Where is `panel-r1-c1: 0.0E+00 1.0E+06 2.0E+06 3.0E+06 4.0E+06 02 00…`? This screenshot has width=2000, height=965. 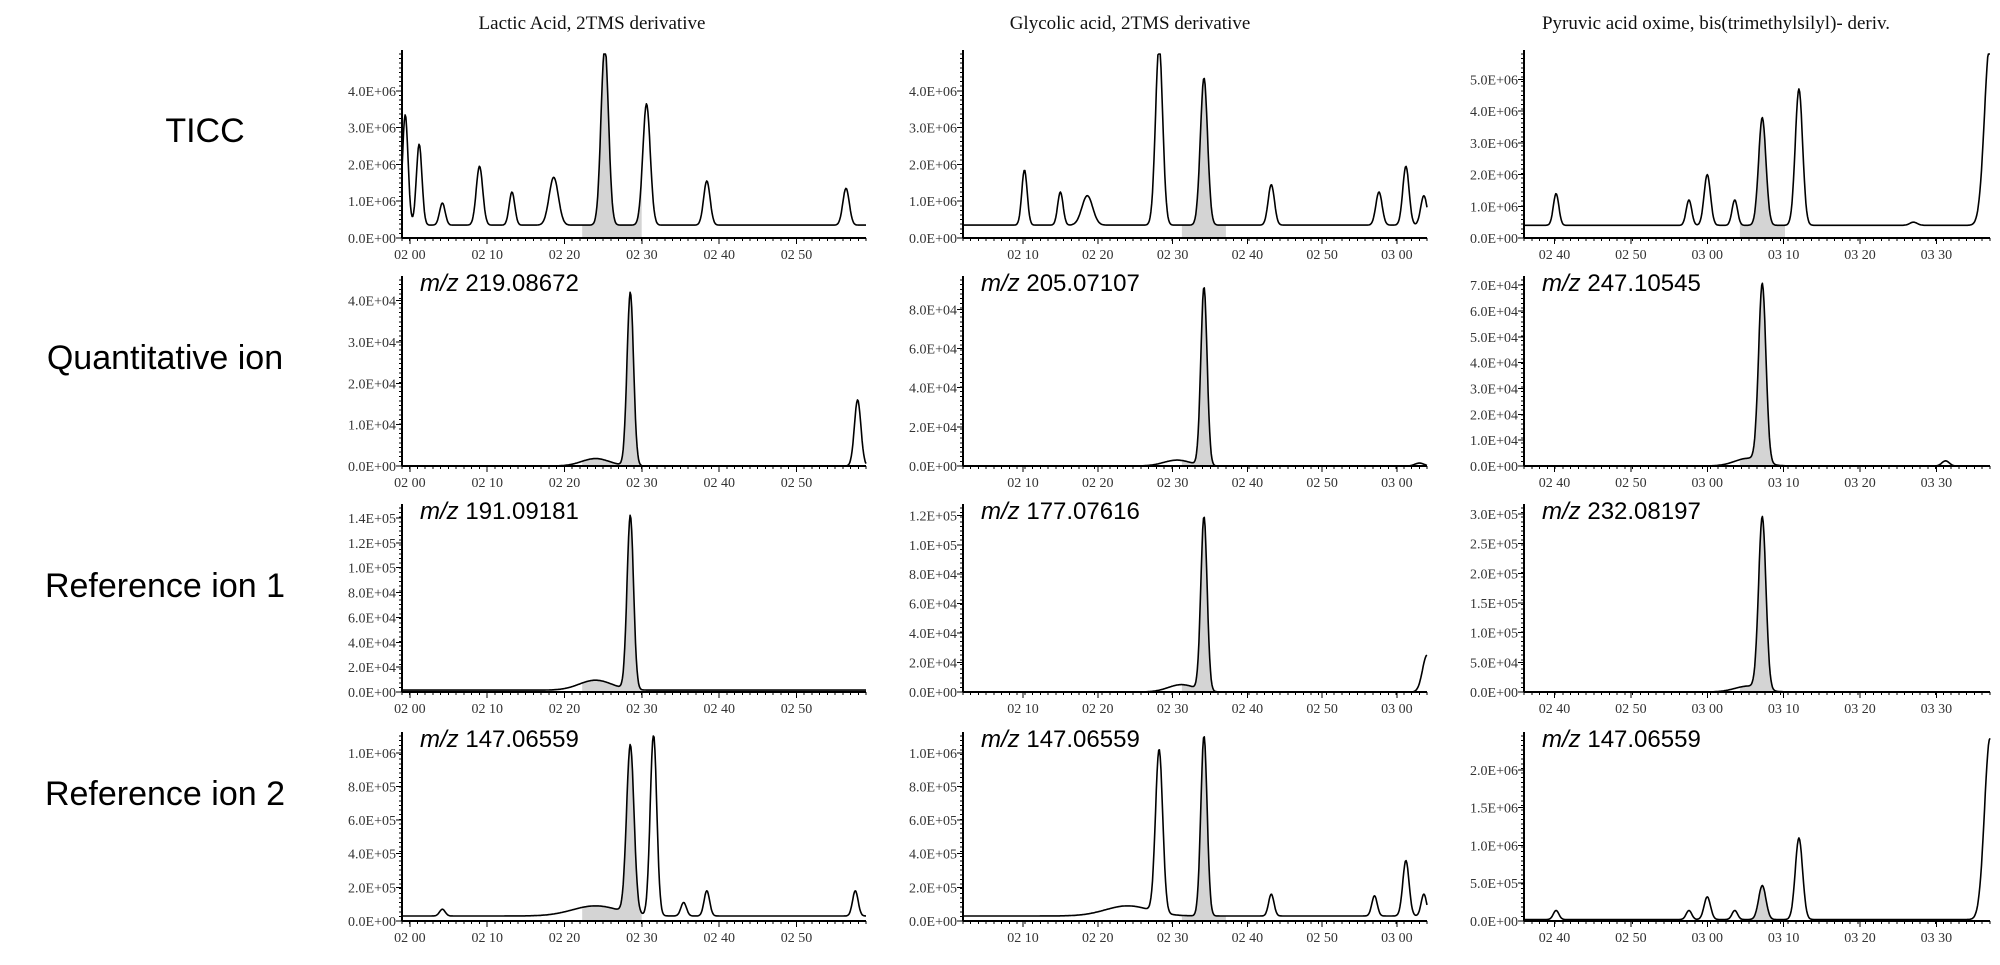
panel-r1-c1: 0.0E+00 1.0E+06 2.0E+06 3.0E+06 4.0E+06 02 00… is located at coordinates (607, 156).